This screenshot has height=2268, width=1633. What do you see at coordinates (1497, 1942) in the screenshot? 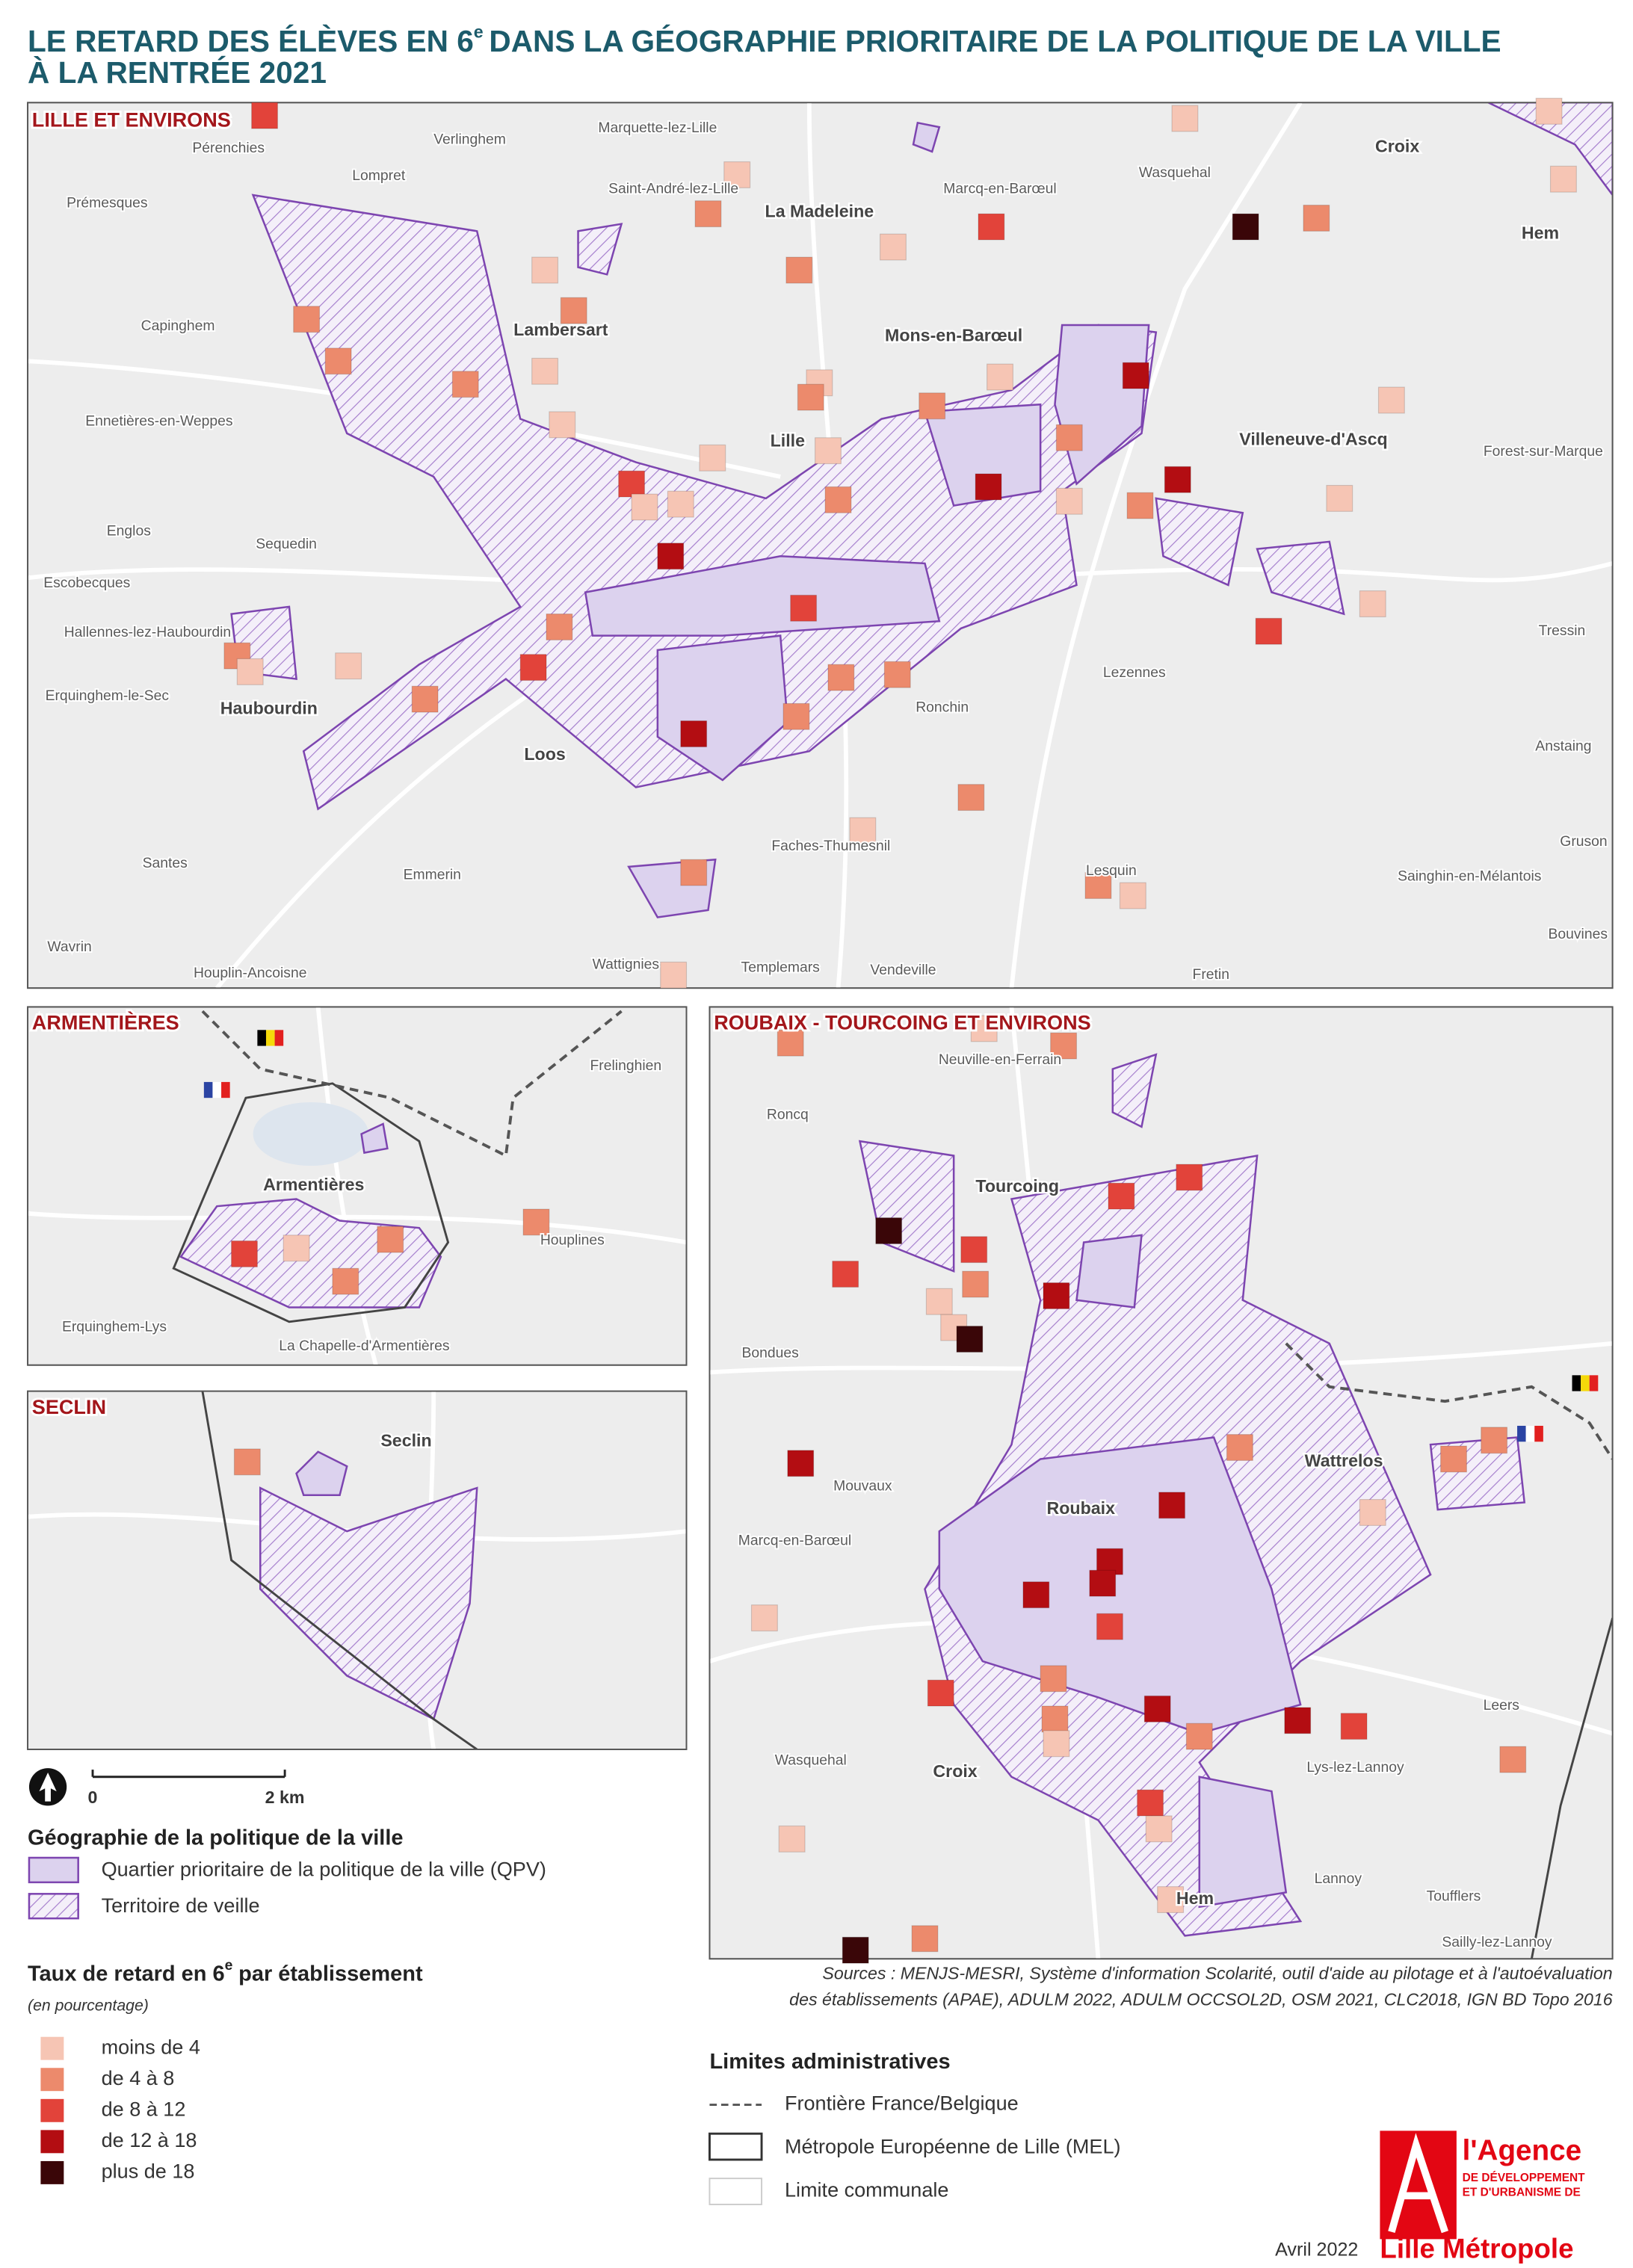
I see `place-label: Sailly-lez-Lannoy` at bounding box center [1497, 1942].